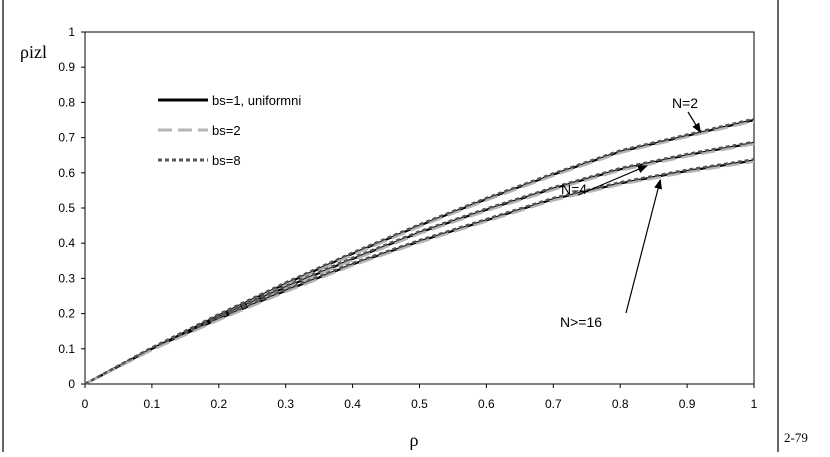 This screenshot has height=457, width=830. What do you see at coordinates (33, 52) in the screenshot?
I see `y-axis-title: ρizl` at bounding box center [33, 52].